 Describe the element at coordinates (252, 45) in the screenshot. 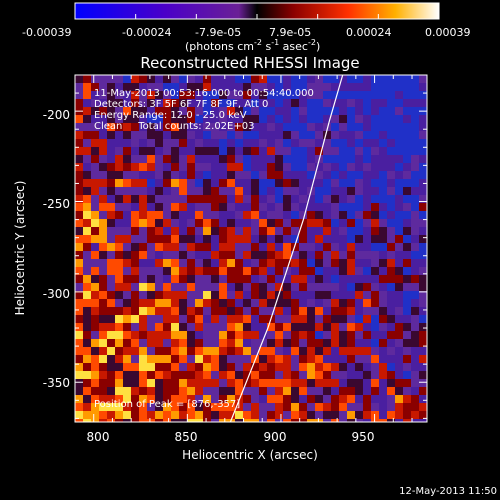

I see `colorbar-unit: (photons cm-2 s-1 asec-2)` at that location.